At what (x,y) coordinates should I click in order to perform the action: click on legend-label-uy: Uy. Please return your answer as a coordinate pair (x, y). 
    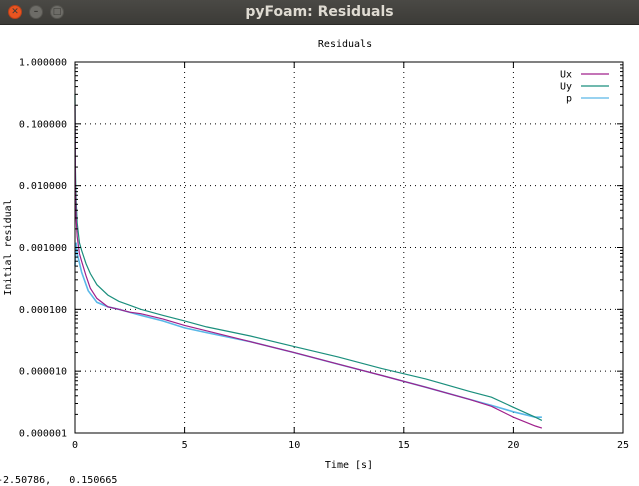
    Looking at the image, I should click on (566, 87).